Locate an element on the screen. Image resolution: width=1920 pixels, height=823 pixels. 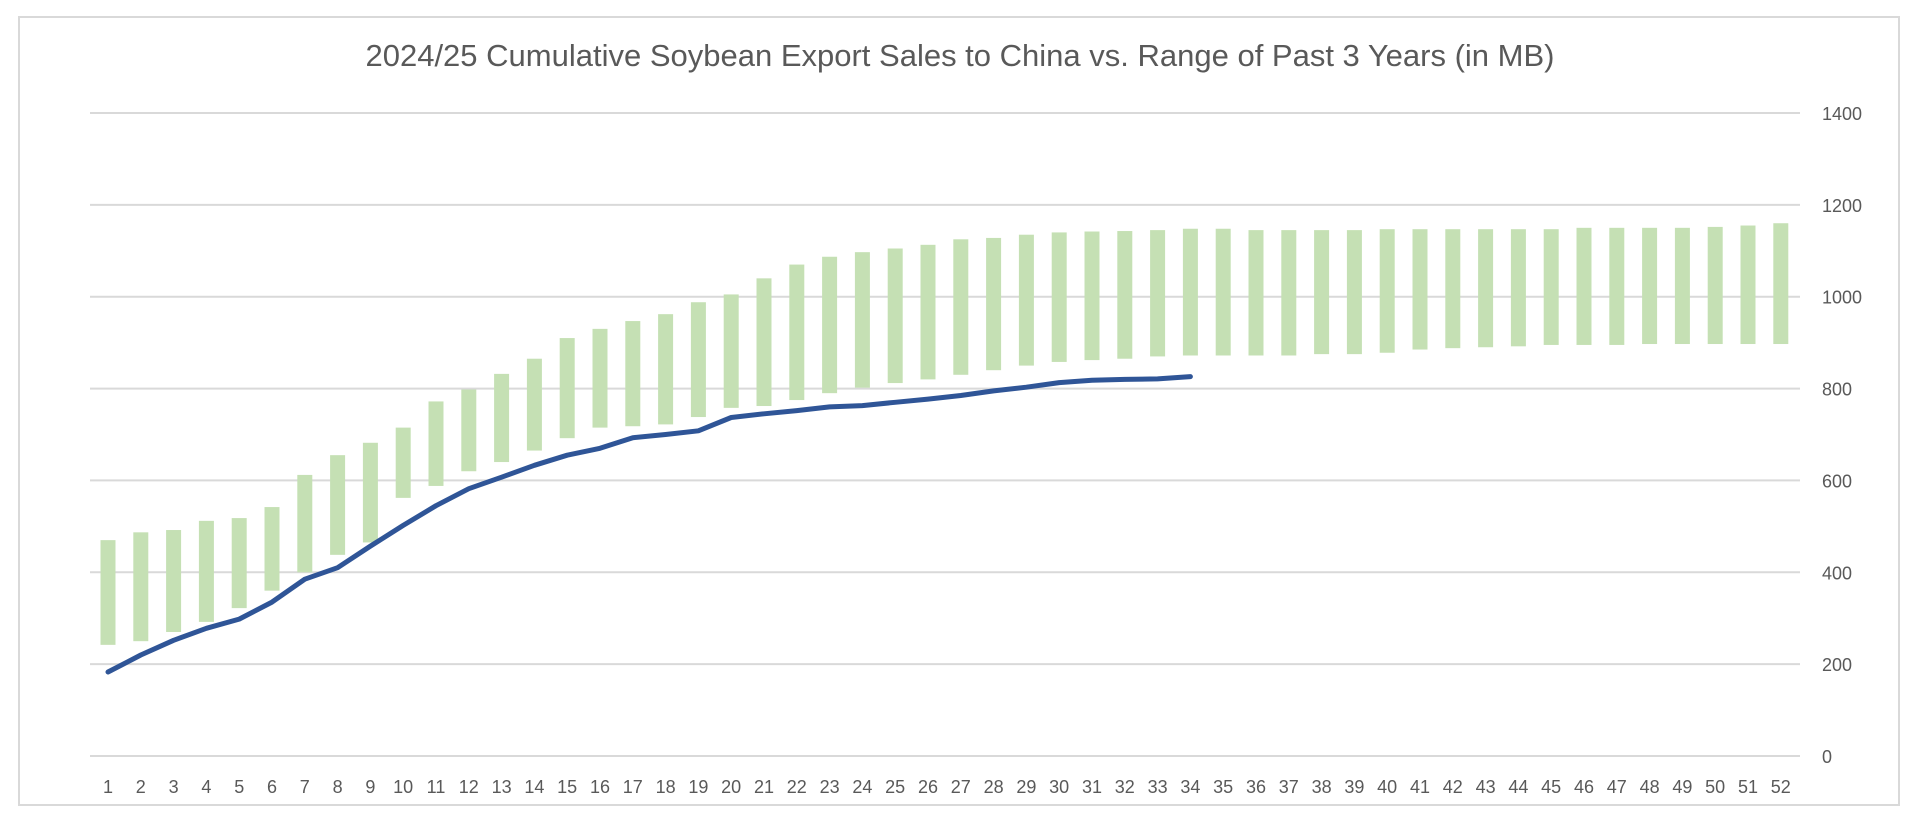
x-tick-label: 1 is located at coordinates (108, 787).